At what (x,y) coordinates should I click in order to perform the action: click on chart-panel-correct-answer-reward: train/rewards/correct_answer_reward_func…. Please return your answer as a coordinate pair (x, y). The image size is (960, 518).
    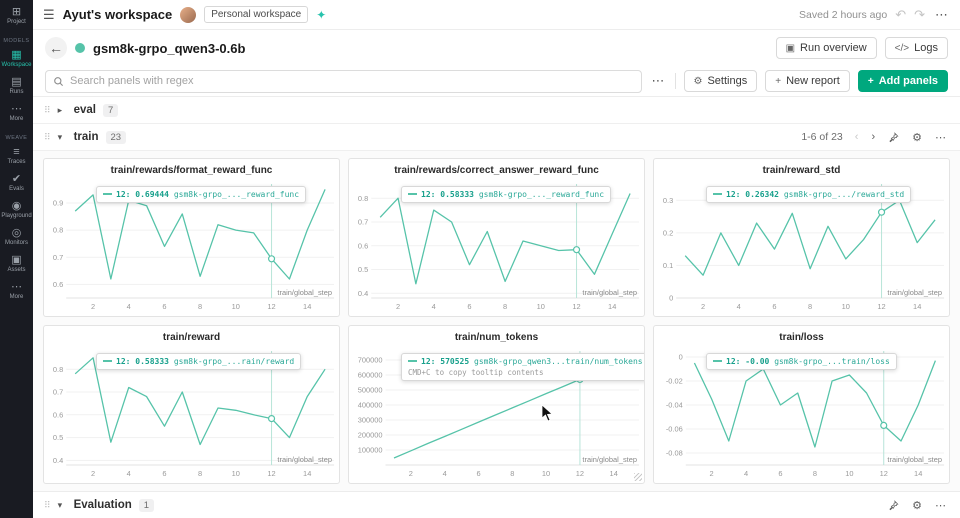
    Looking at the image, I should click on (496, 237).